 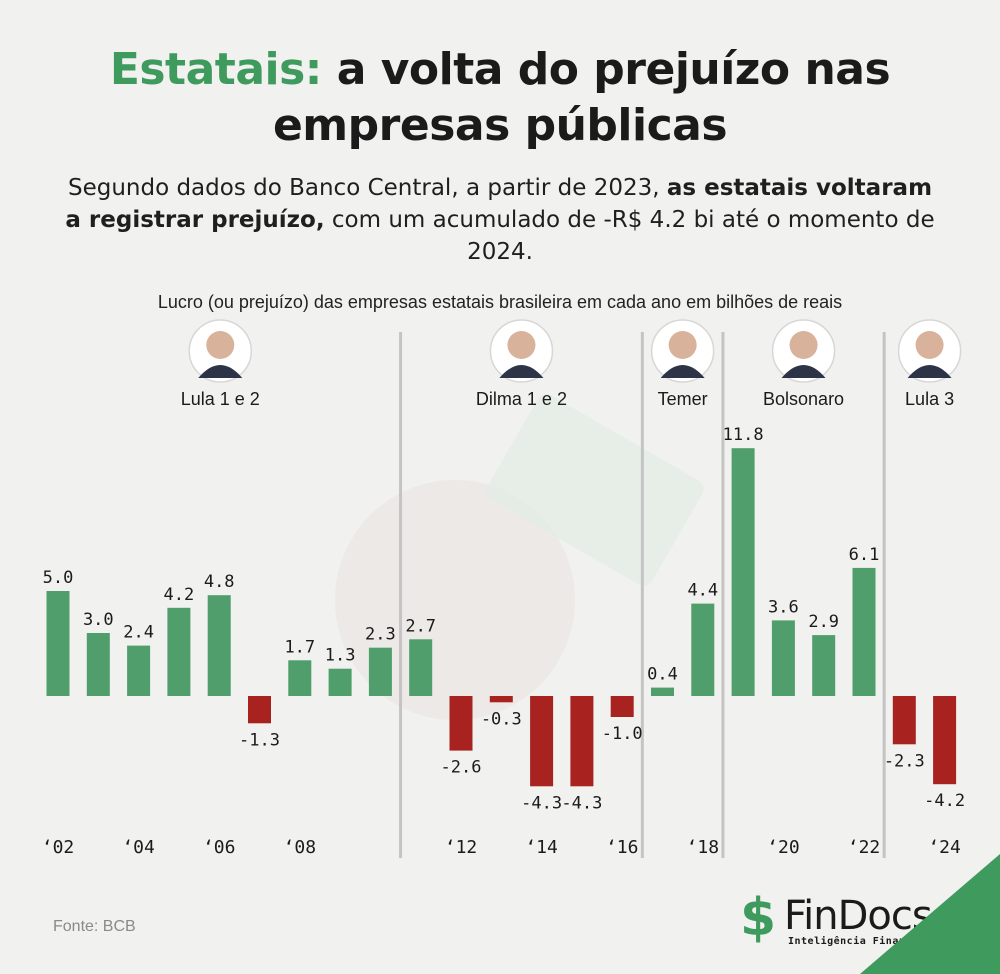 I want to click on data-label: 4.8, so click(x=219, y=582).